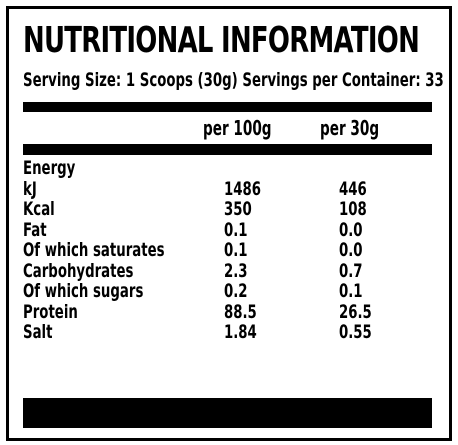  I want to click on nutrient-name: kJ, so click(30, 188).